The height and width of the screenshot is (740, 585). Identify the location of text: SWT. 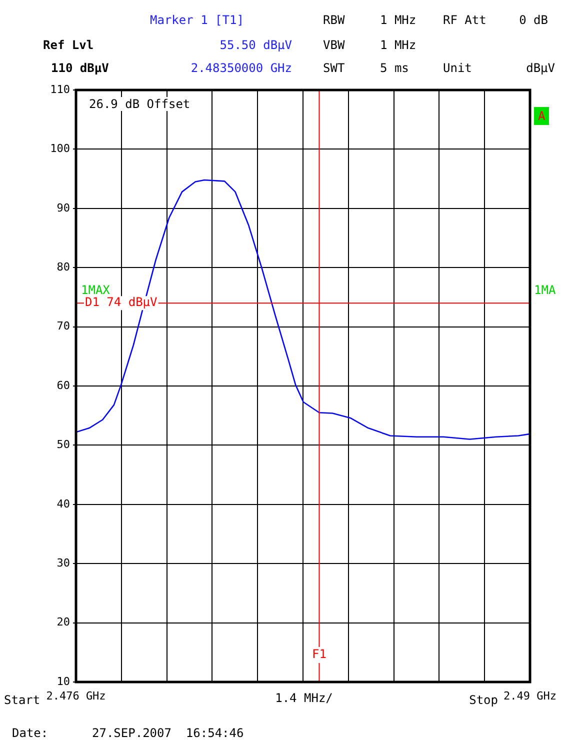
(334, 68).